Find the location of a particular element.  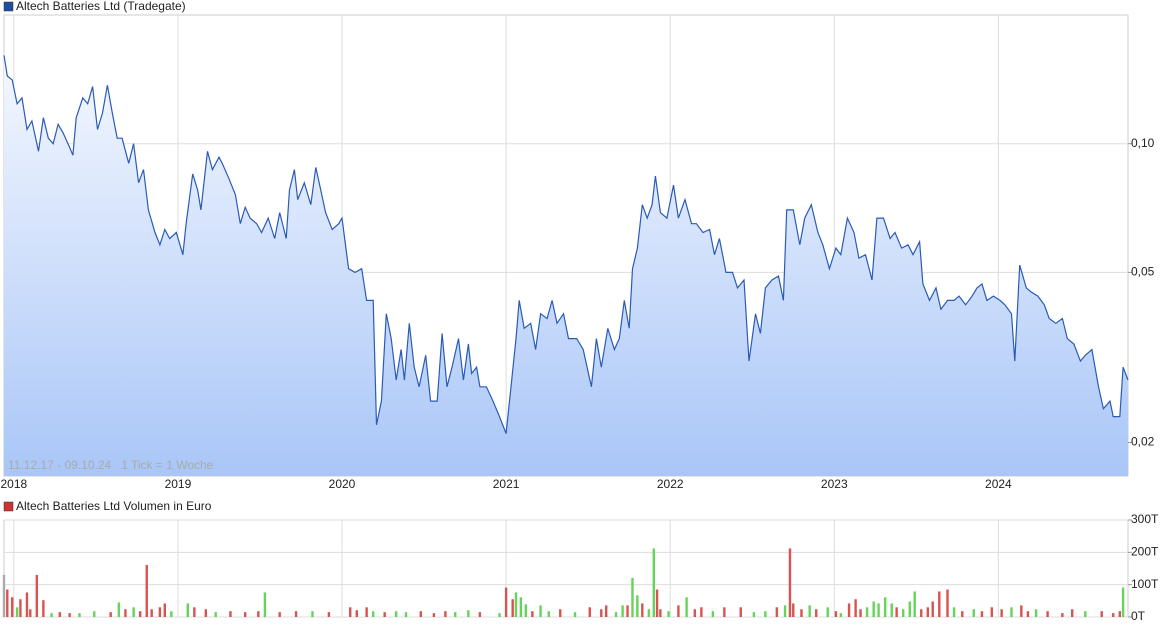

legend-label: Altech Batteries Ltd (Tradegate) is located at coordinates (101, 6).